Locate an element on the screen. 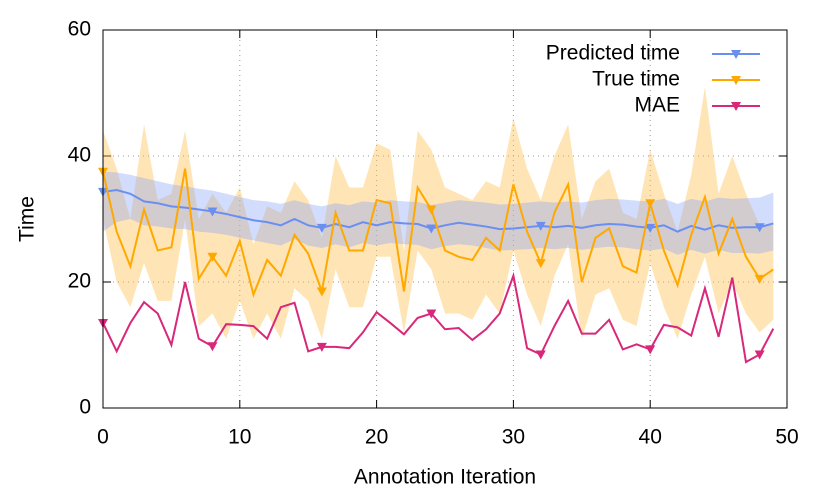 The image size is (830, 503). x-axis-label: Annotation Iteration is located at coordinates (445, 477).